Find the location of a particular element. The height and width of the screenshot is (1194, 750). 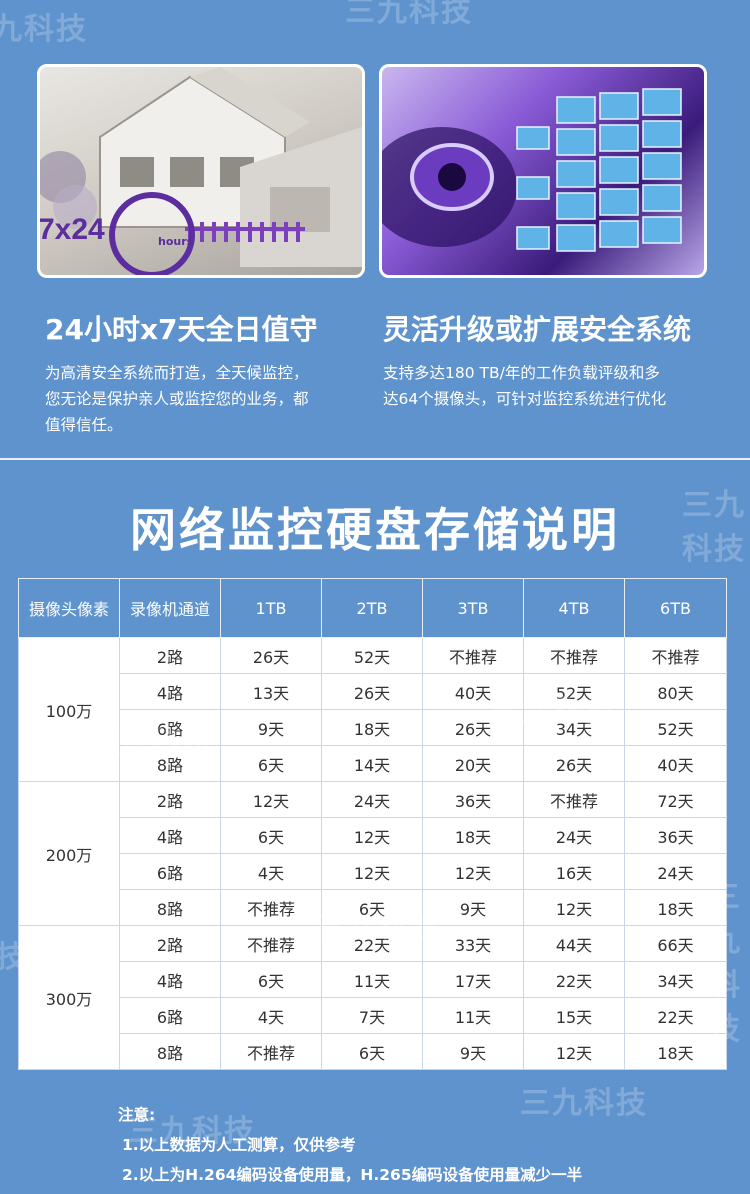

house-icon is located at coordinates (201, 171).